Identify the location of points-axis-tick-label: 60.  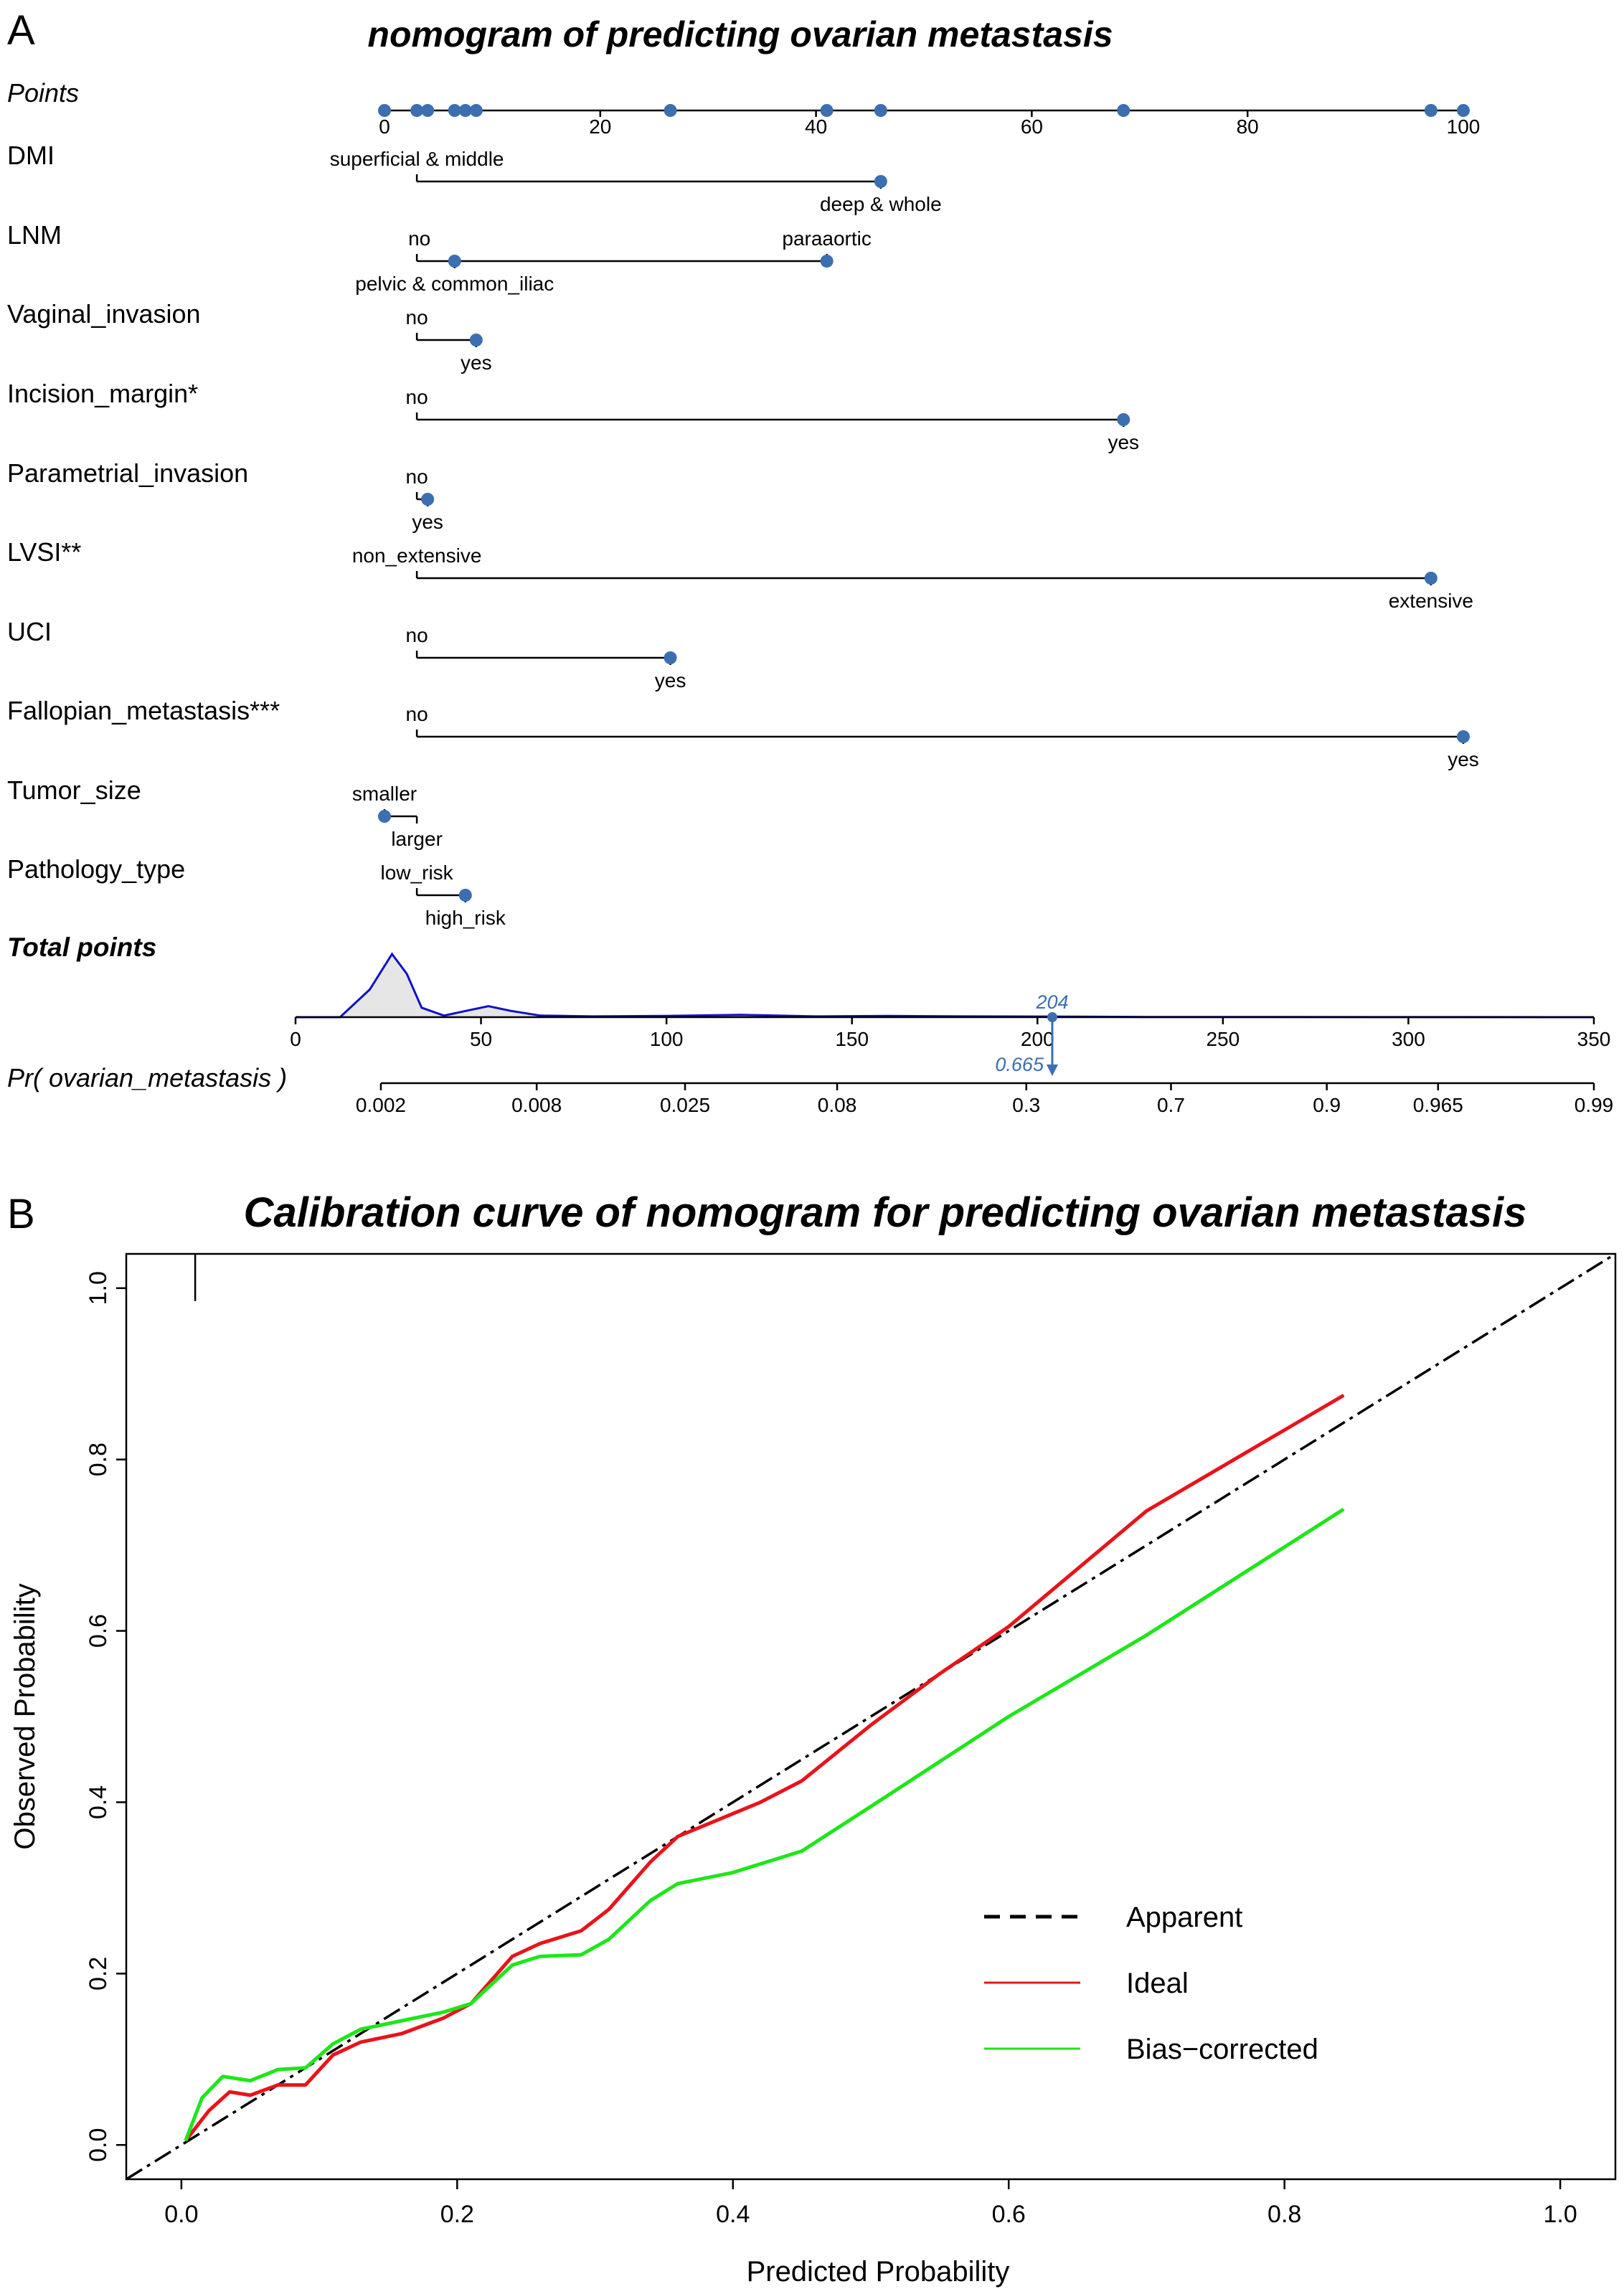
(1032, 126).